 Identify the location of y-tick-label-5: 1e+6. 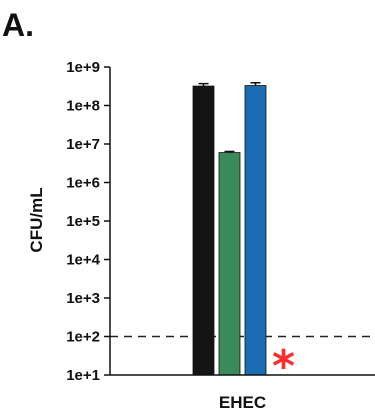
(83, 183).